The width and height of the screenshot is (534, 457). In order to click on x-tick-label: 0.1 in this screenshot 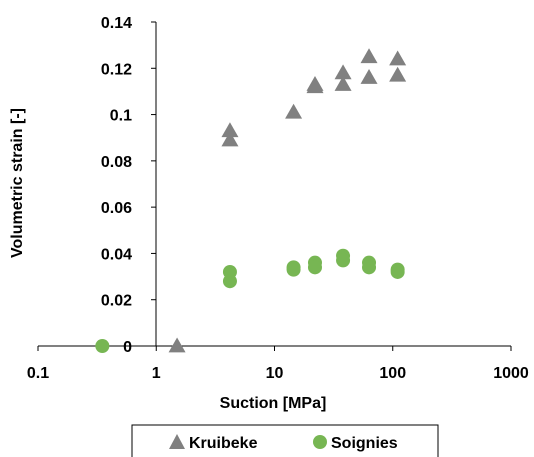, I will do `click(38, 373)`.